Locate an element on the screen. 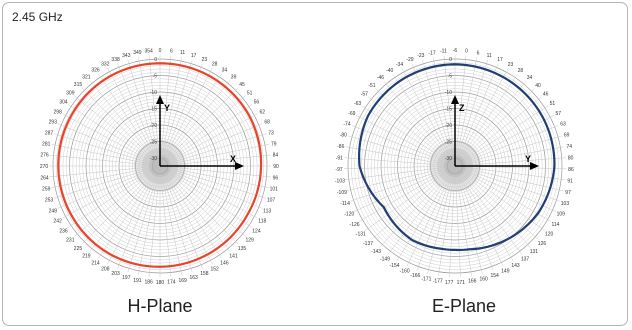 The height and width of the screenshot is (330, 632). angle-tick-label: -80 is located at coordinates (343, 136).